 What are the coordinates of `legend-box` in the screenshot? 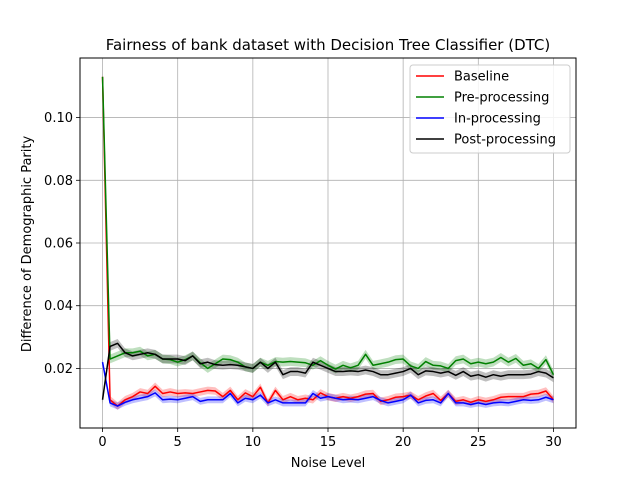 It's located at (490, 109).